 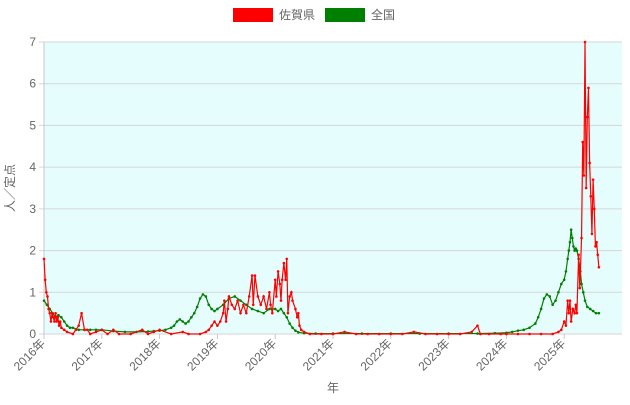 What do you see at coordinates (87, 354) in the screenshot?
I see `x-tick-label: 2017年` at bounding box center [87, 354].